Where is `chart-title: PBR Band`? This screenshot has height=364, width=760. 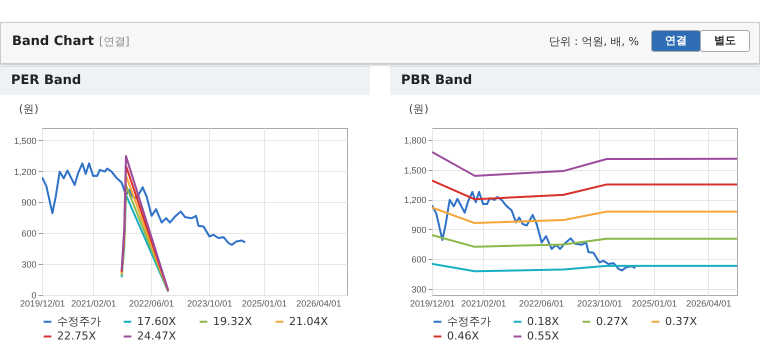
chart-title: PBR Band is located at coordinates (436, 80).